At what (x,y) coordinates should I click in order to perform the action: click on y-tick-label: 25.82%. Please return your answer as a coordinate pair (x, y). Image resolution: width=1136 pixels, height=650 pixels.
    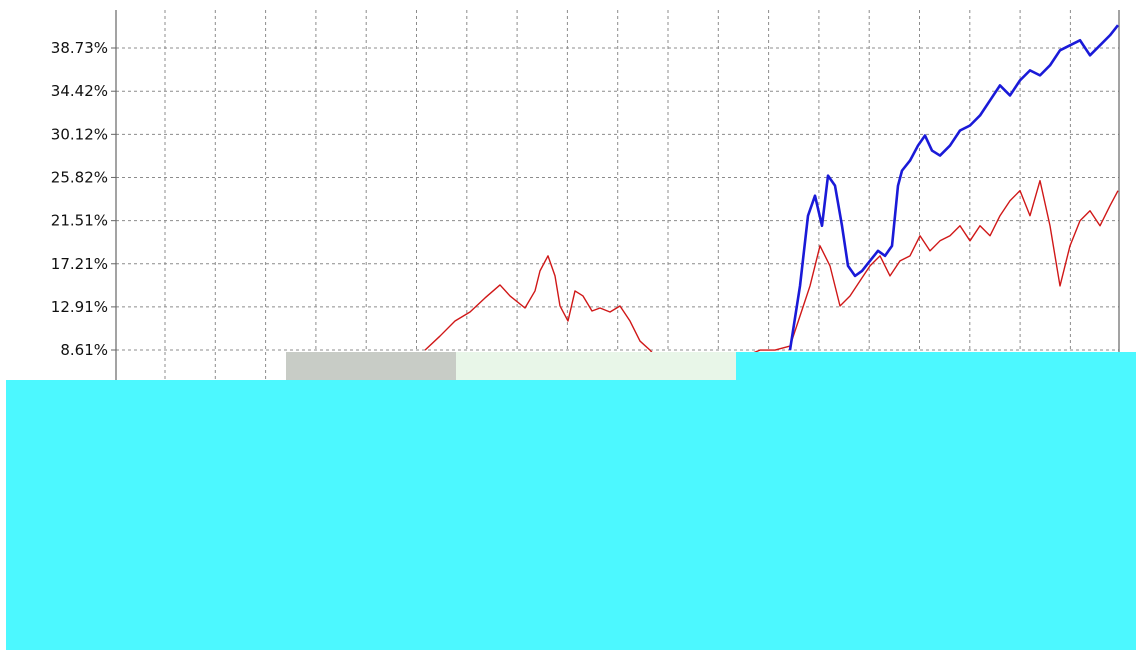
    Looking at the image, I should click on (79, 177).